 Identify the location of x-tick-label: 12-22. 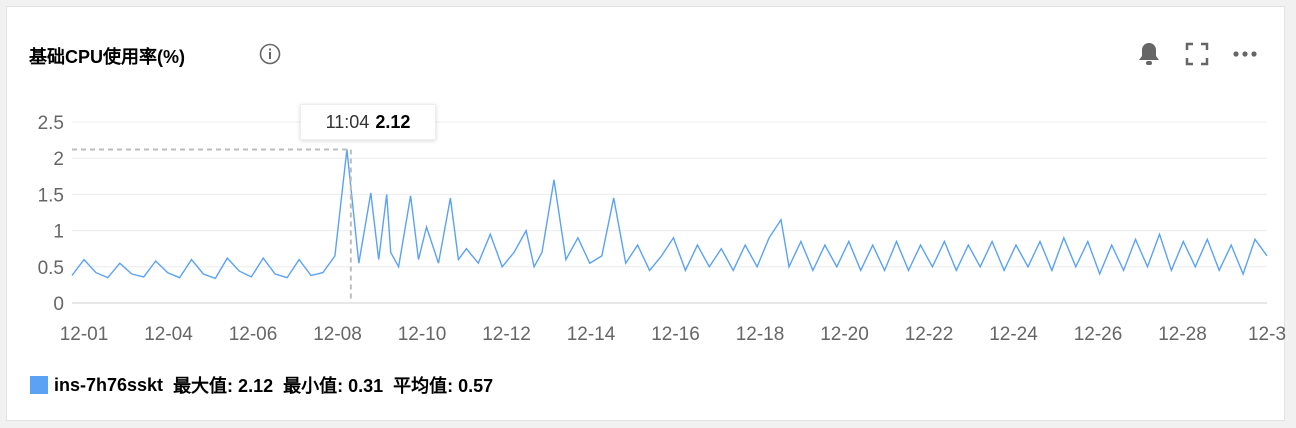
(929, 334).